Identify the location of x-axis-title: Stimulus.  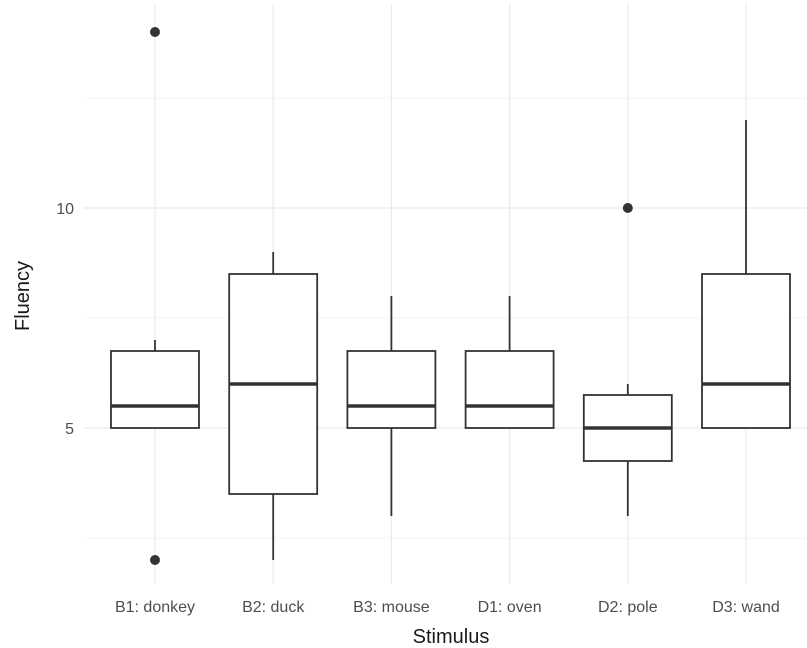
(451, 637).